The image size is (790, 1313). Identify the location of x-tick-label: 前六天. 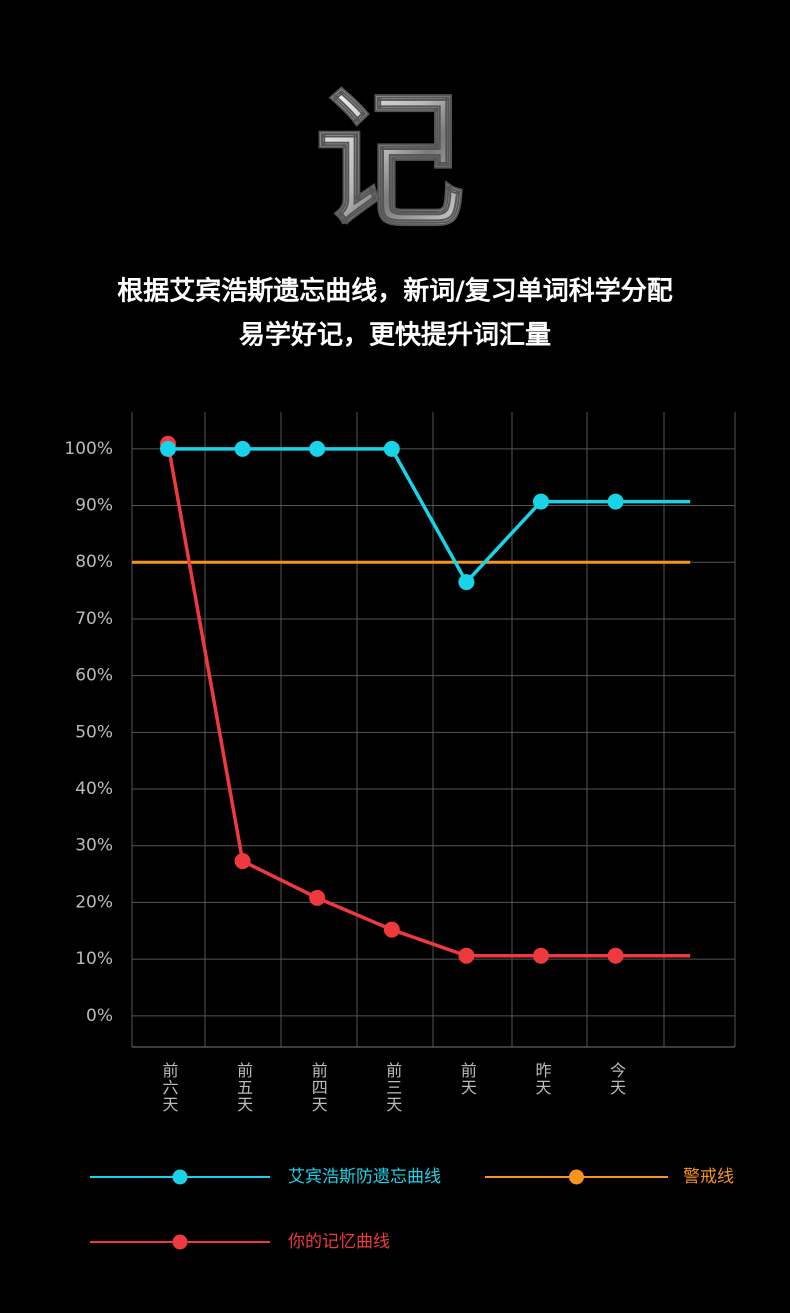
(169, 1087).